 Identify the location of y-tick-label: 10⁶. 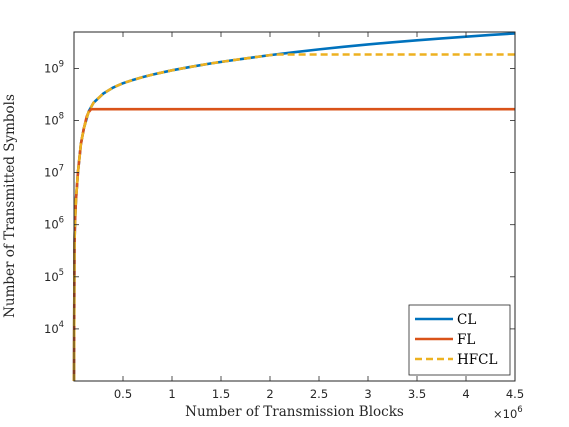
(54, 224).